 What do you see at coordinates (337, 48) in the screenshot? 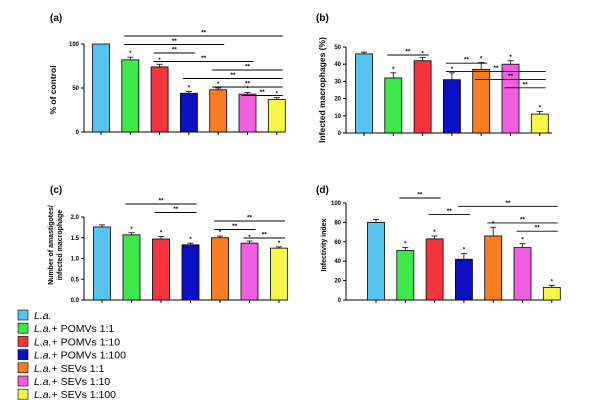
I see `panel-b-ytick-label: 50` at bounding box center [337, 48].